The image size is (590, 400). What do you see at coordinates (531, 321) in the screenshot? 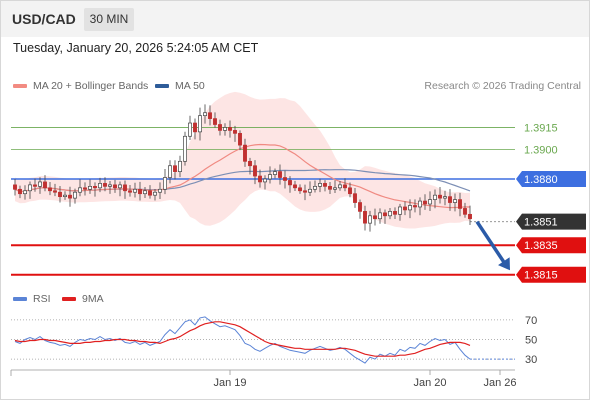
I see `rsi-tick-label: 70` at bounding box center [531, 321].